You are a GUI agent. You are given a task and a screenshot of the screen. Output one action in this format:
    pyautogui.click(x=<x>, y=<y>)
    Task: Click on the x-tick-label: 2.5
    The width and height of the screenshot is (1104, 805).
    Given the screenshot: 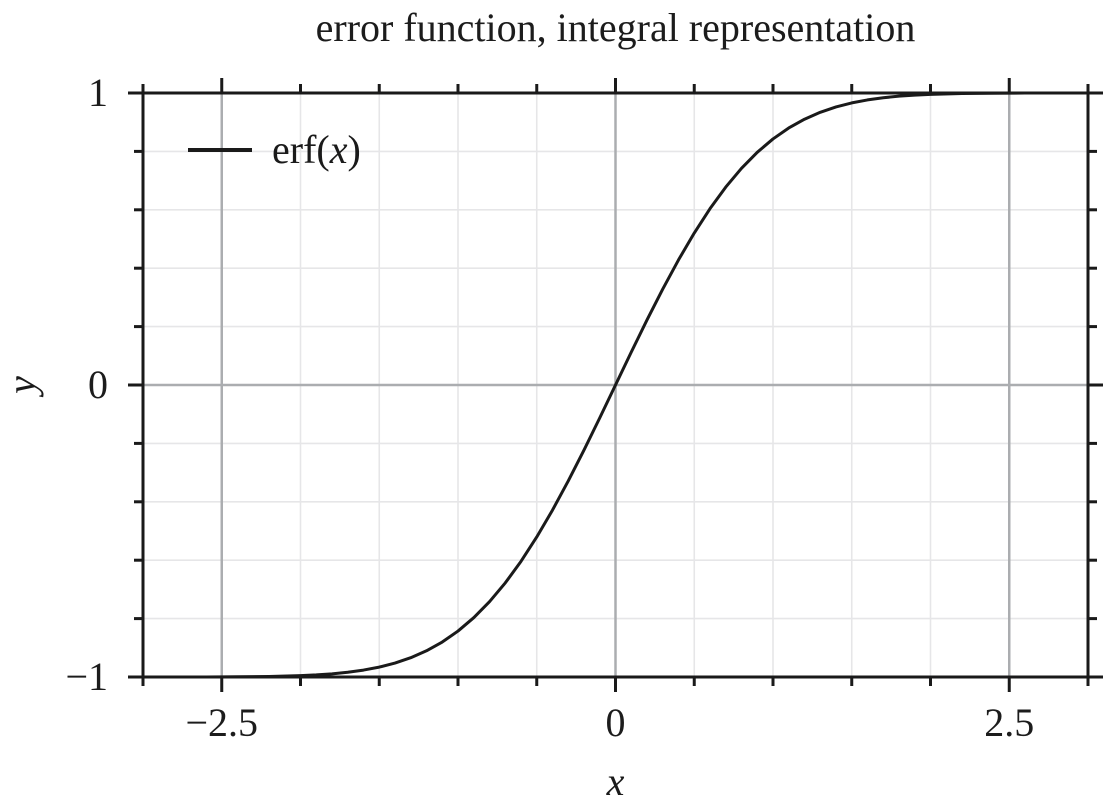 What is the action you would take?
    pyautogui.click(x=1009, y=722)
    